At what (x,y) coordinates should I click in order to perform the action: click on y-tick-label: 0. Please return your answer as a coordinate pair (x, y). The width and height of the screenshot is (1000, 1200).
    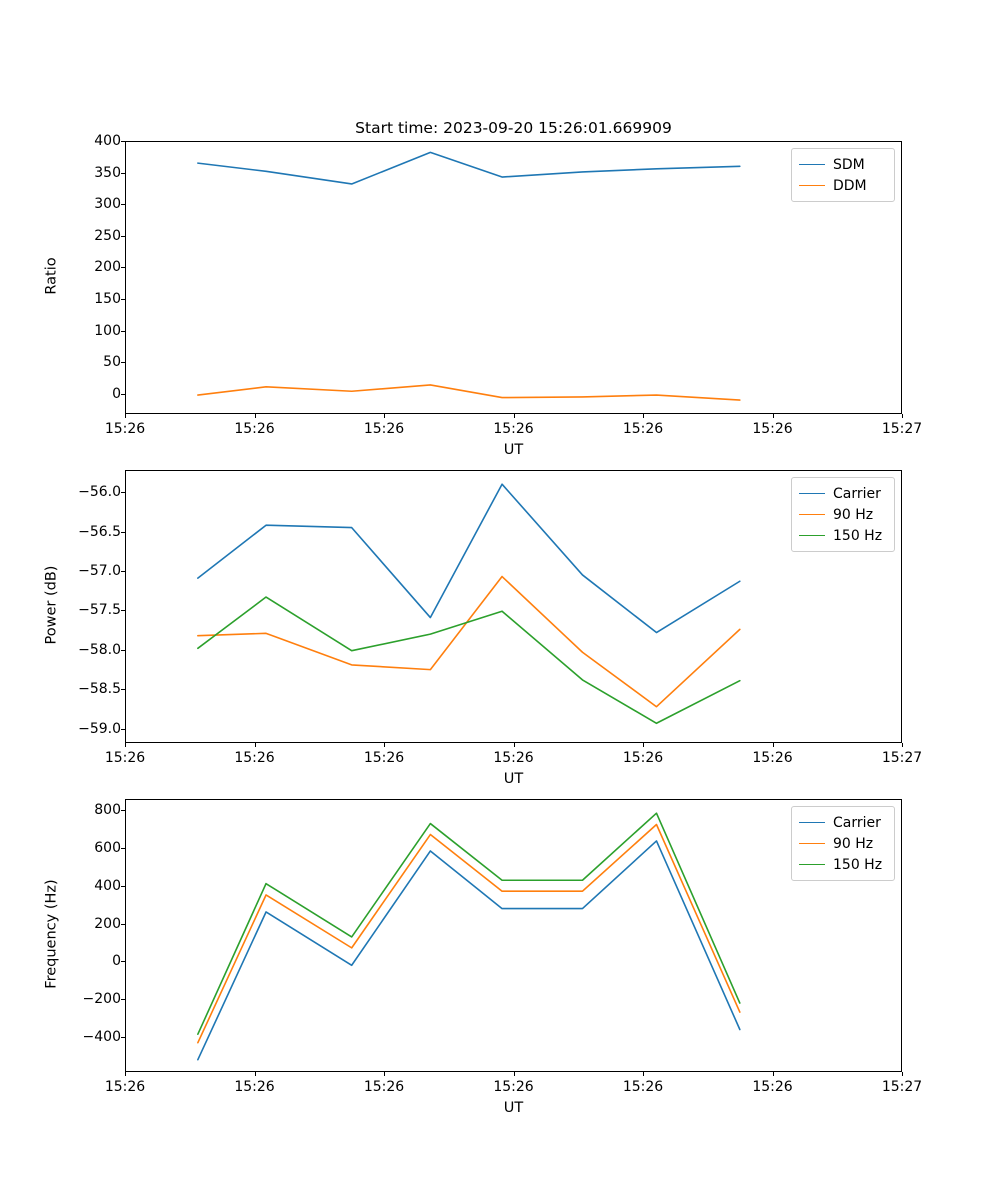
    Looking at the image, I should click on (116, 393).